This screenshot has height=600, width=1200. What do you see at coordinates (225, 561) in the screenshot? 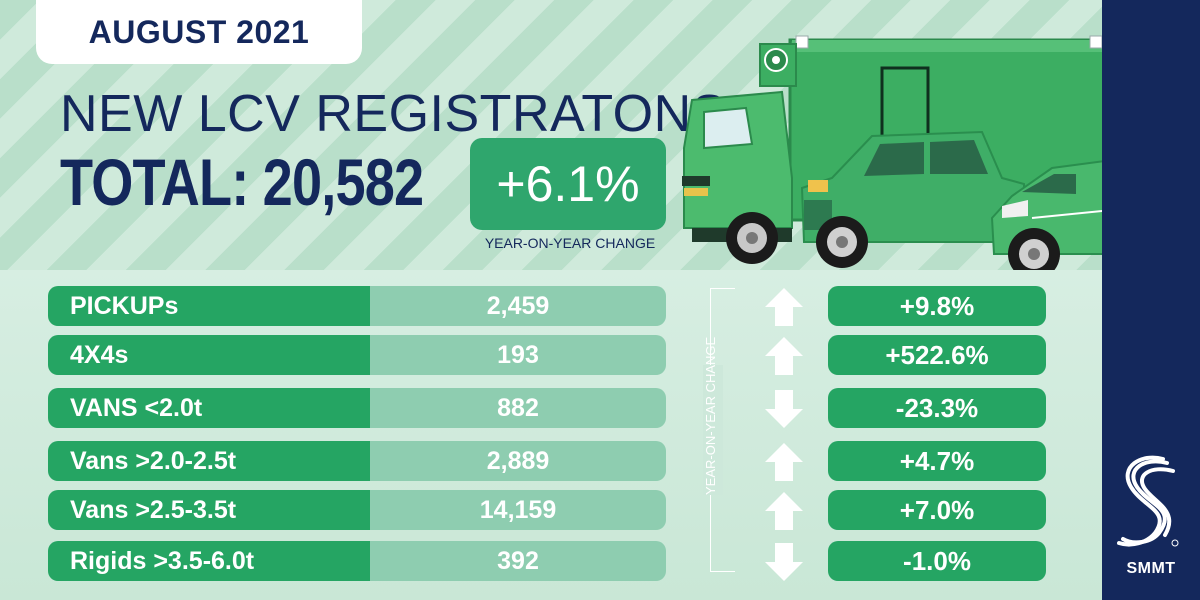
I see `row-label: Rigids >3.5-6.0t` at bounding box center [225, 561].